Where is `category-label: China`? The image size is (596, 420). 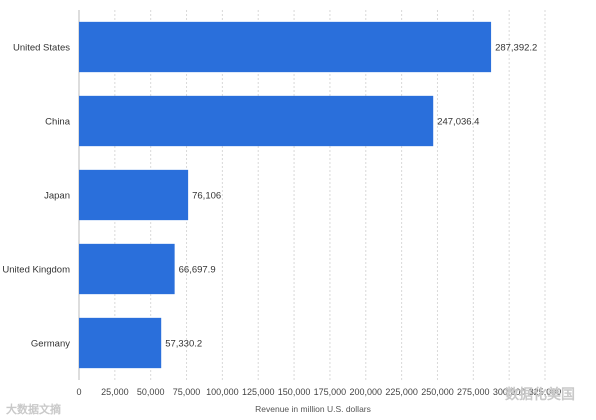
category-label: China is located at coordinates (58, 122).